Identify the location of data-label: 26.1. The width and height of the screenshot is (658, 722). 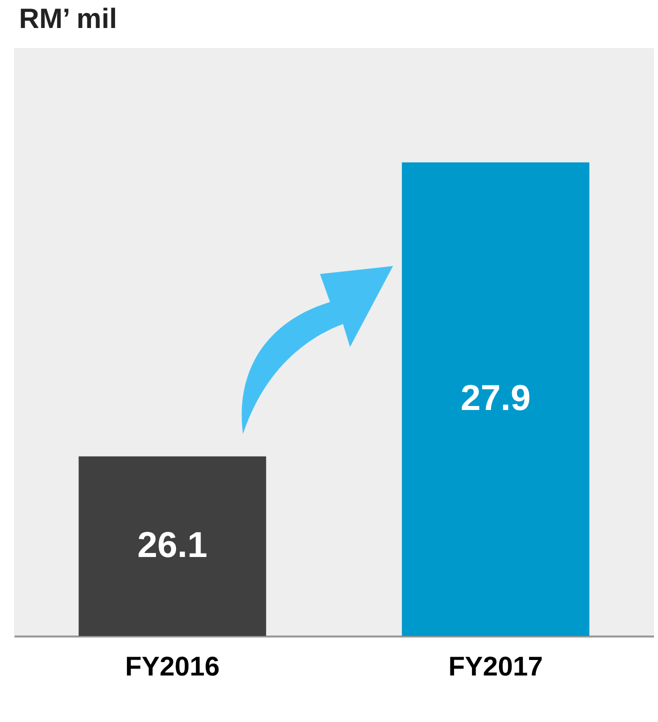
(172, 545).